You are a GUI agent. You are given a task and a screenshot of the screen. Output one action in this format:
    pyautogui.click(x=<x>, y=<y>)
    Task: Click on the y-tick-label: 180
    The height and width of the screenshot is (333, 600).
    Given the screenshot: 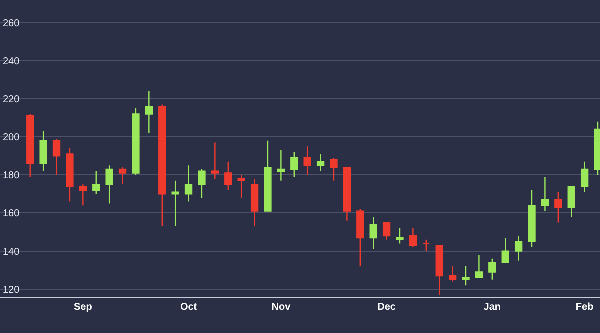 What is the action you would take?
    pyautogui.click(x=11, y=176)
    